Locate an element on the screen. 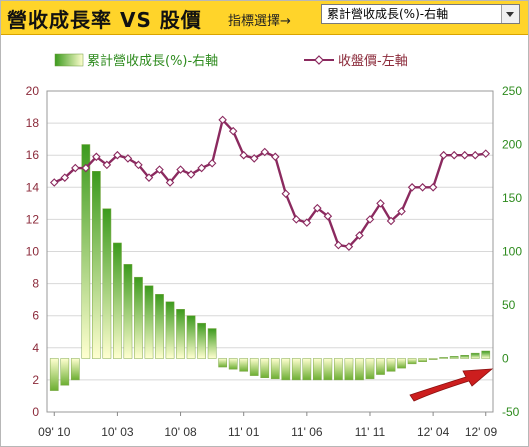 The width and height of the screenshot is (529, 447). right-tick-label: -50 is located at coordinates (511, 412).